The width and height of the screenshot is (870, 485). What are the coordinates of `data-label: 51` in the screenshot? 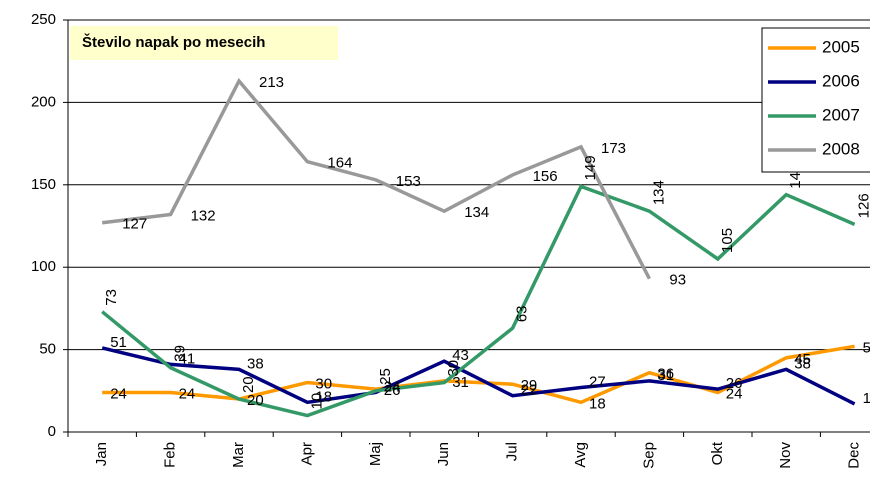 It's located at (118, 342).